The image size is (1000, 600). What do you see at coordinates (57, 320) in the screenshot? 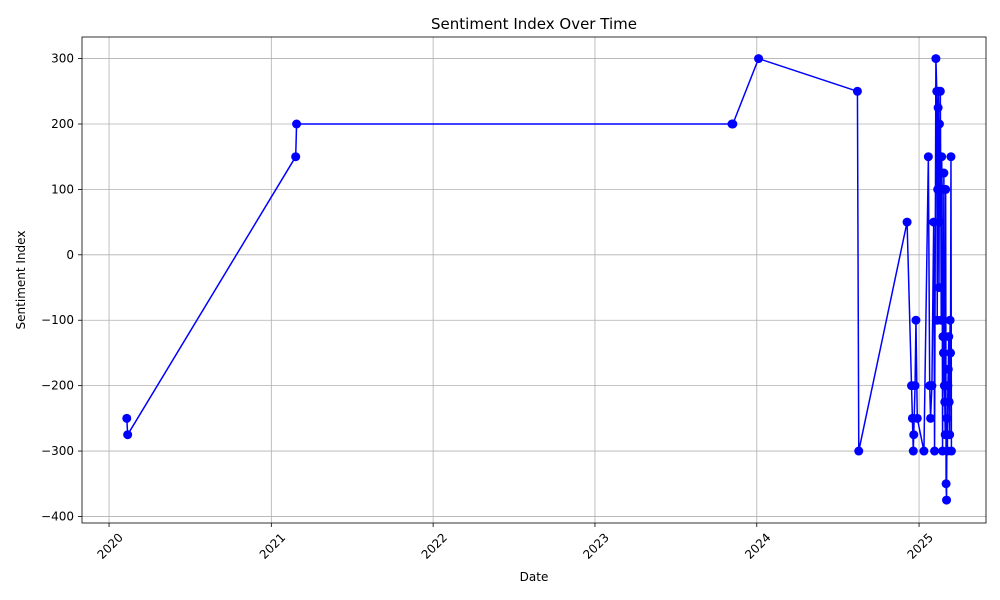
I see `y-tick-label: −100` at bounding box center [57, 320].